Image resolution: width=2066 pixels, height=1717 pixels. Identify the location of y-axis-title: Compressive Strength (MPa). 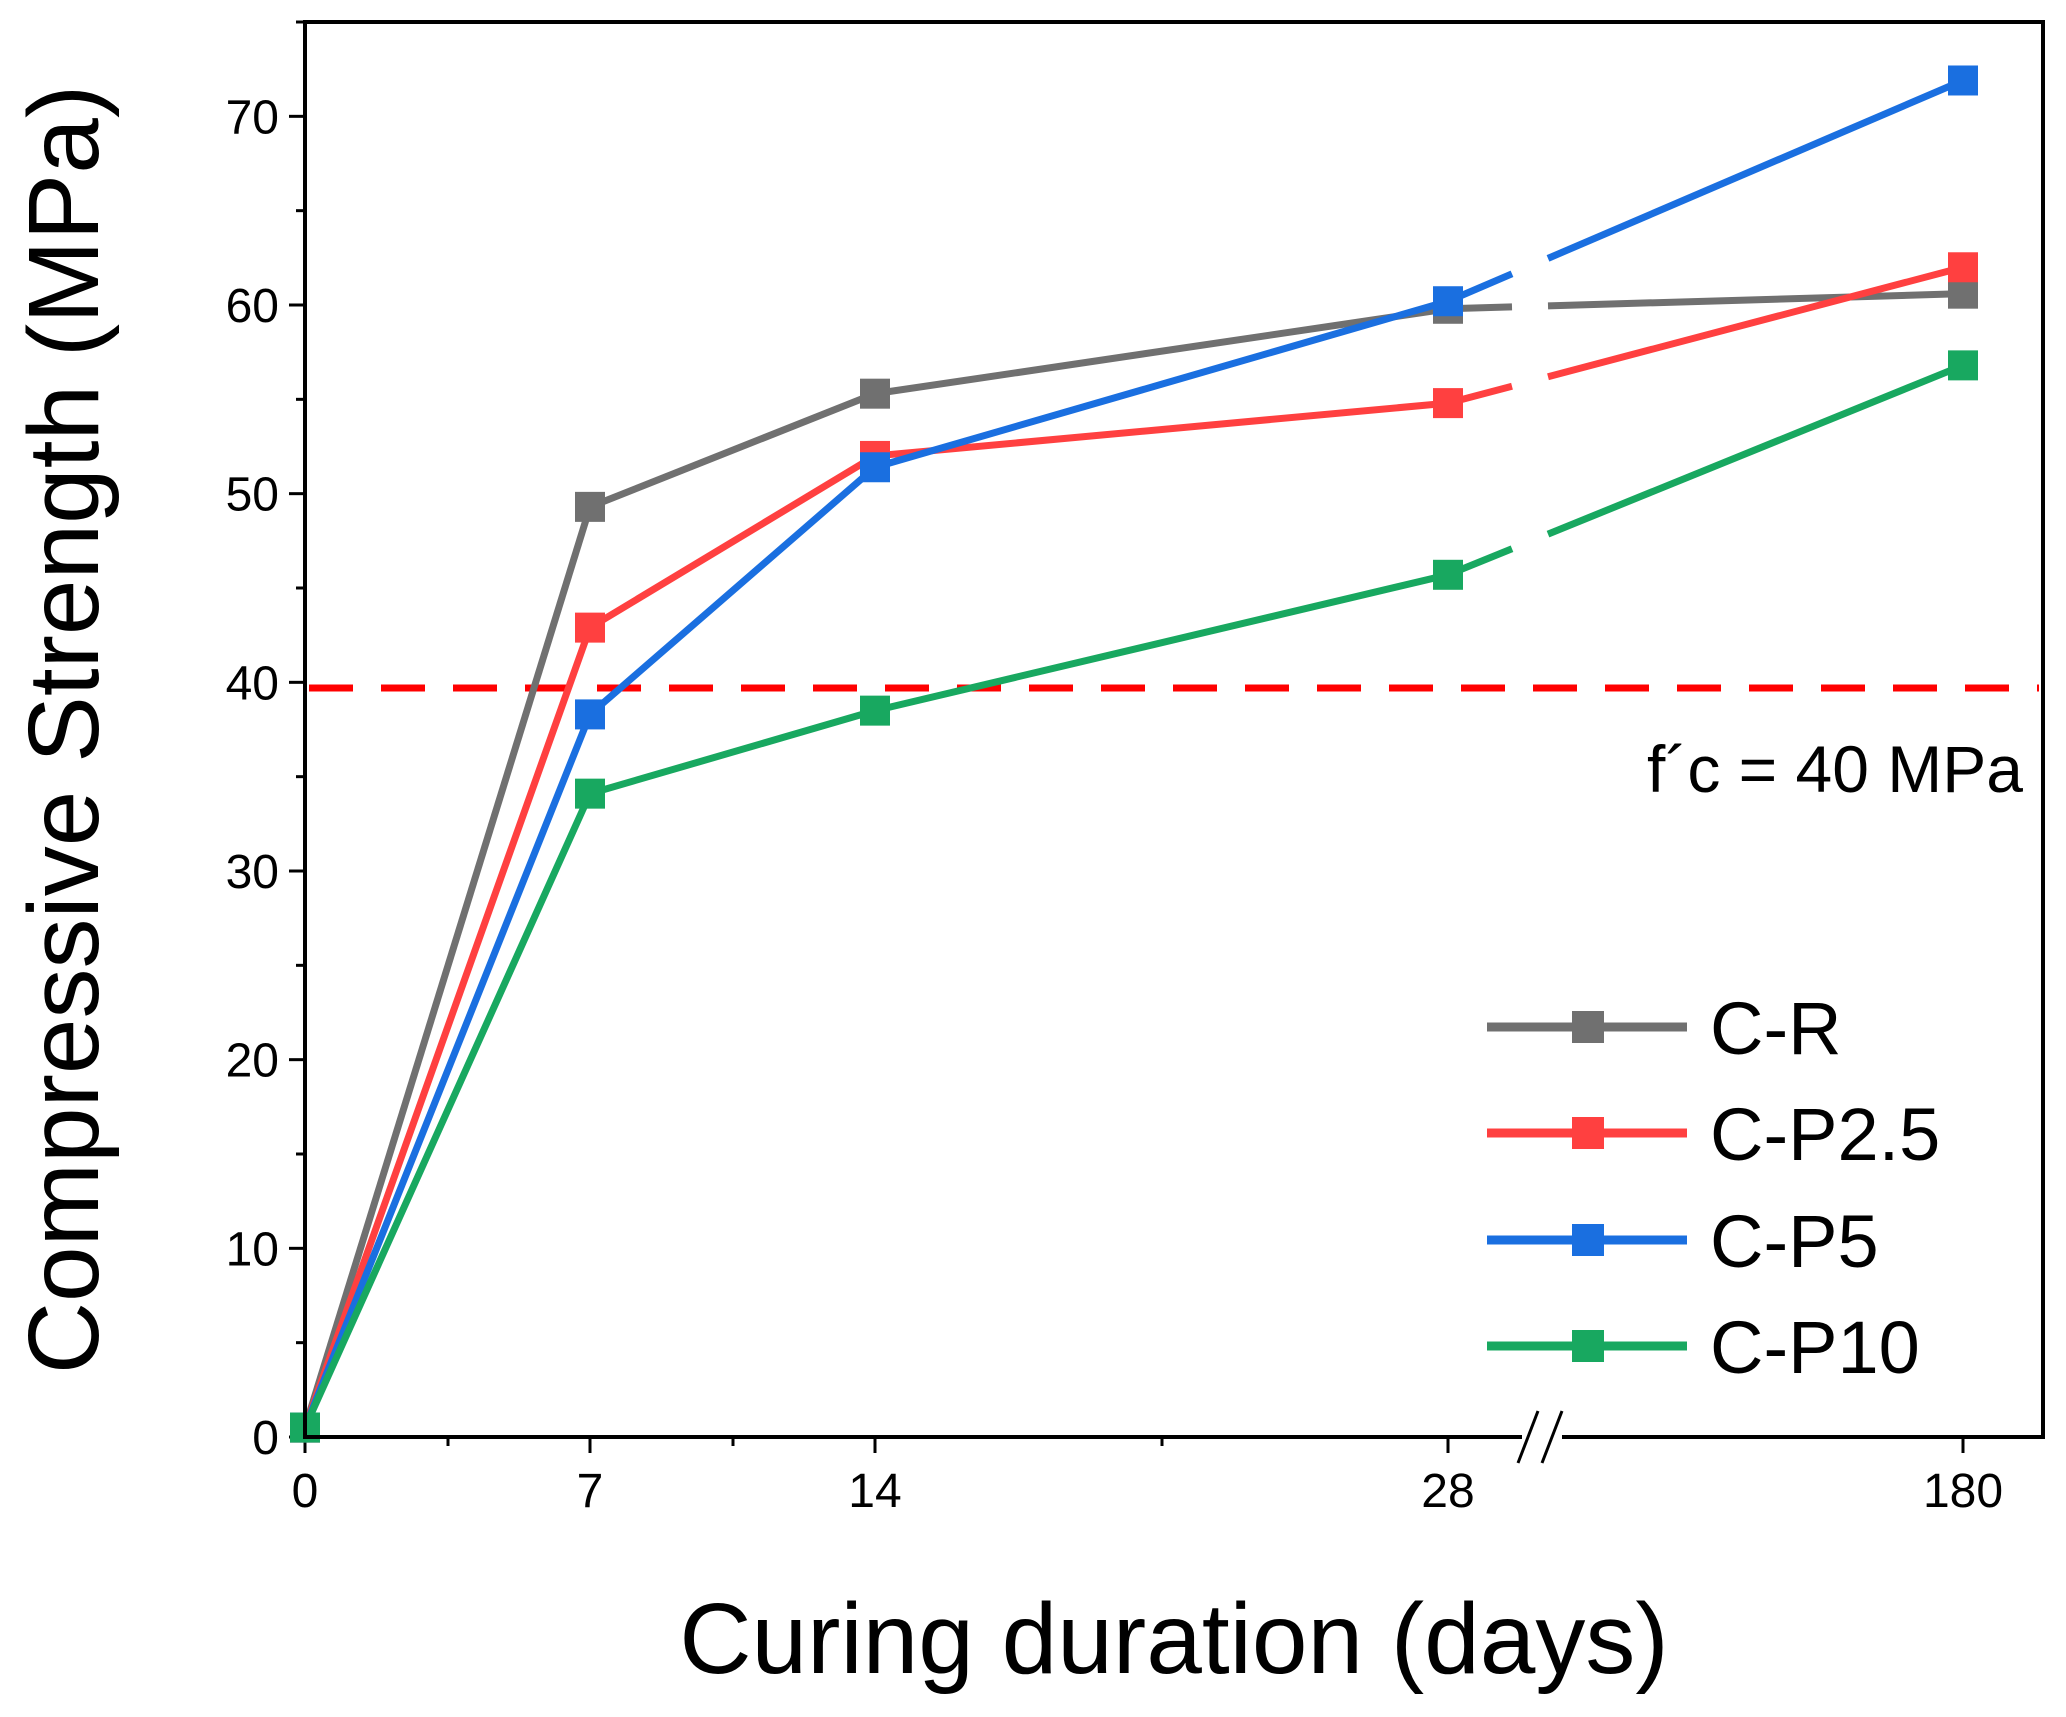
(64, 729).